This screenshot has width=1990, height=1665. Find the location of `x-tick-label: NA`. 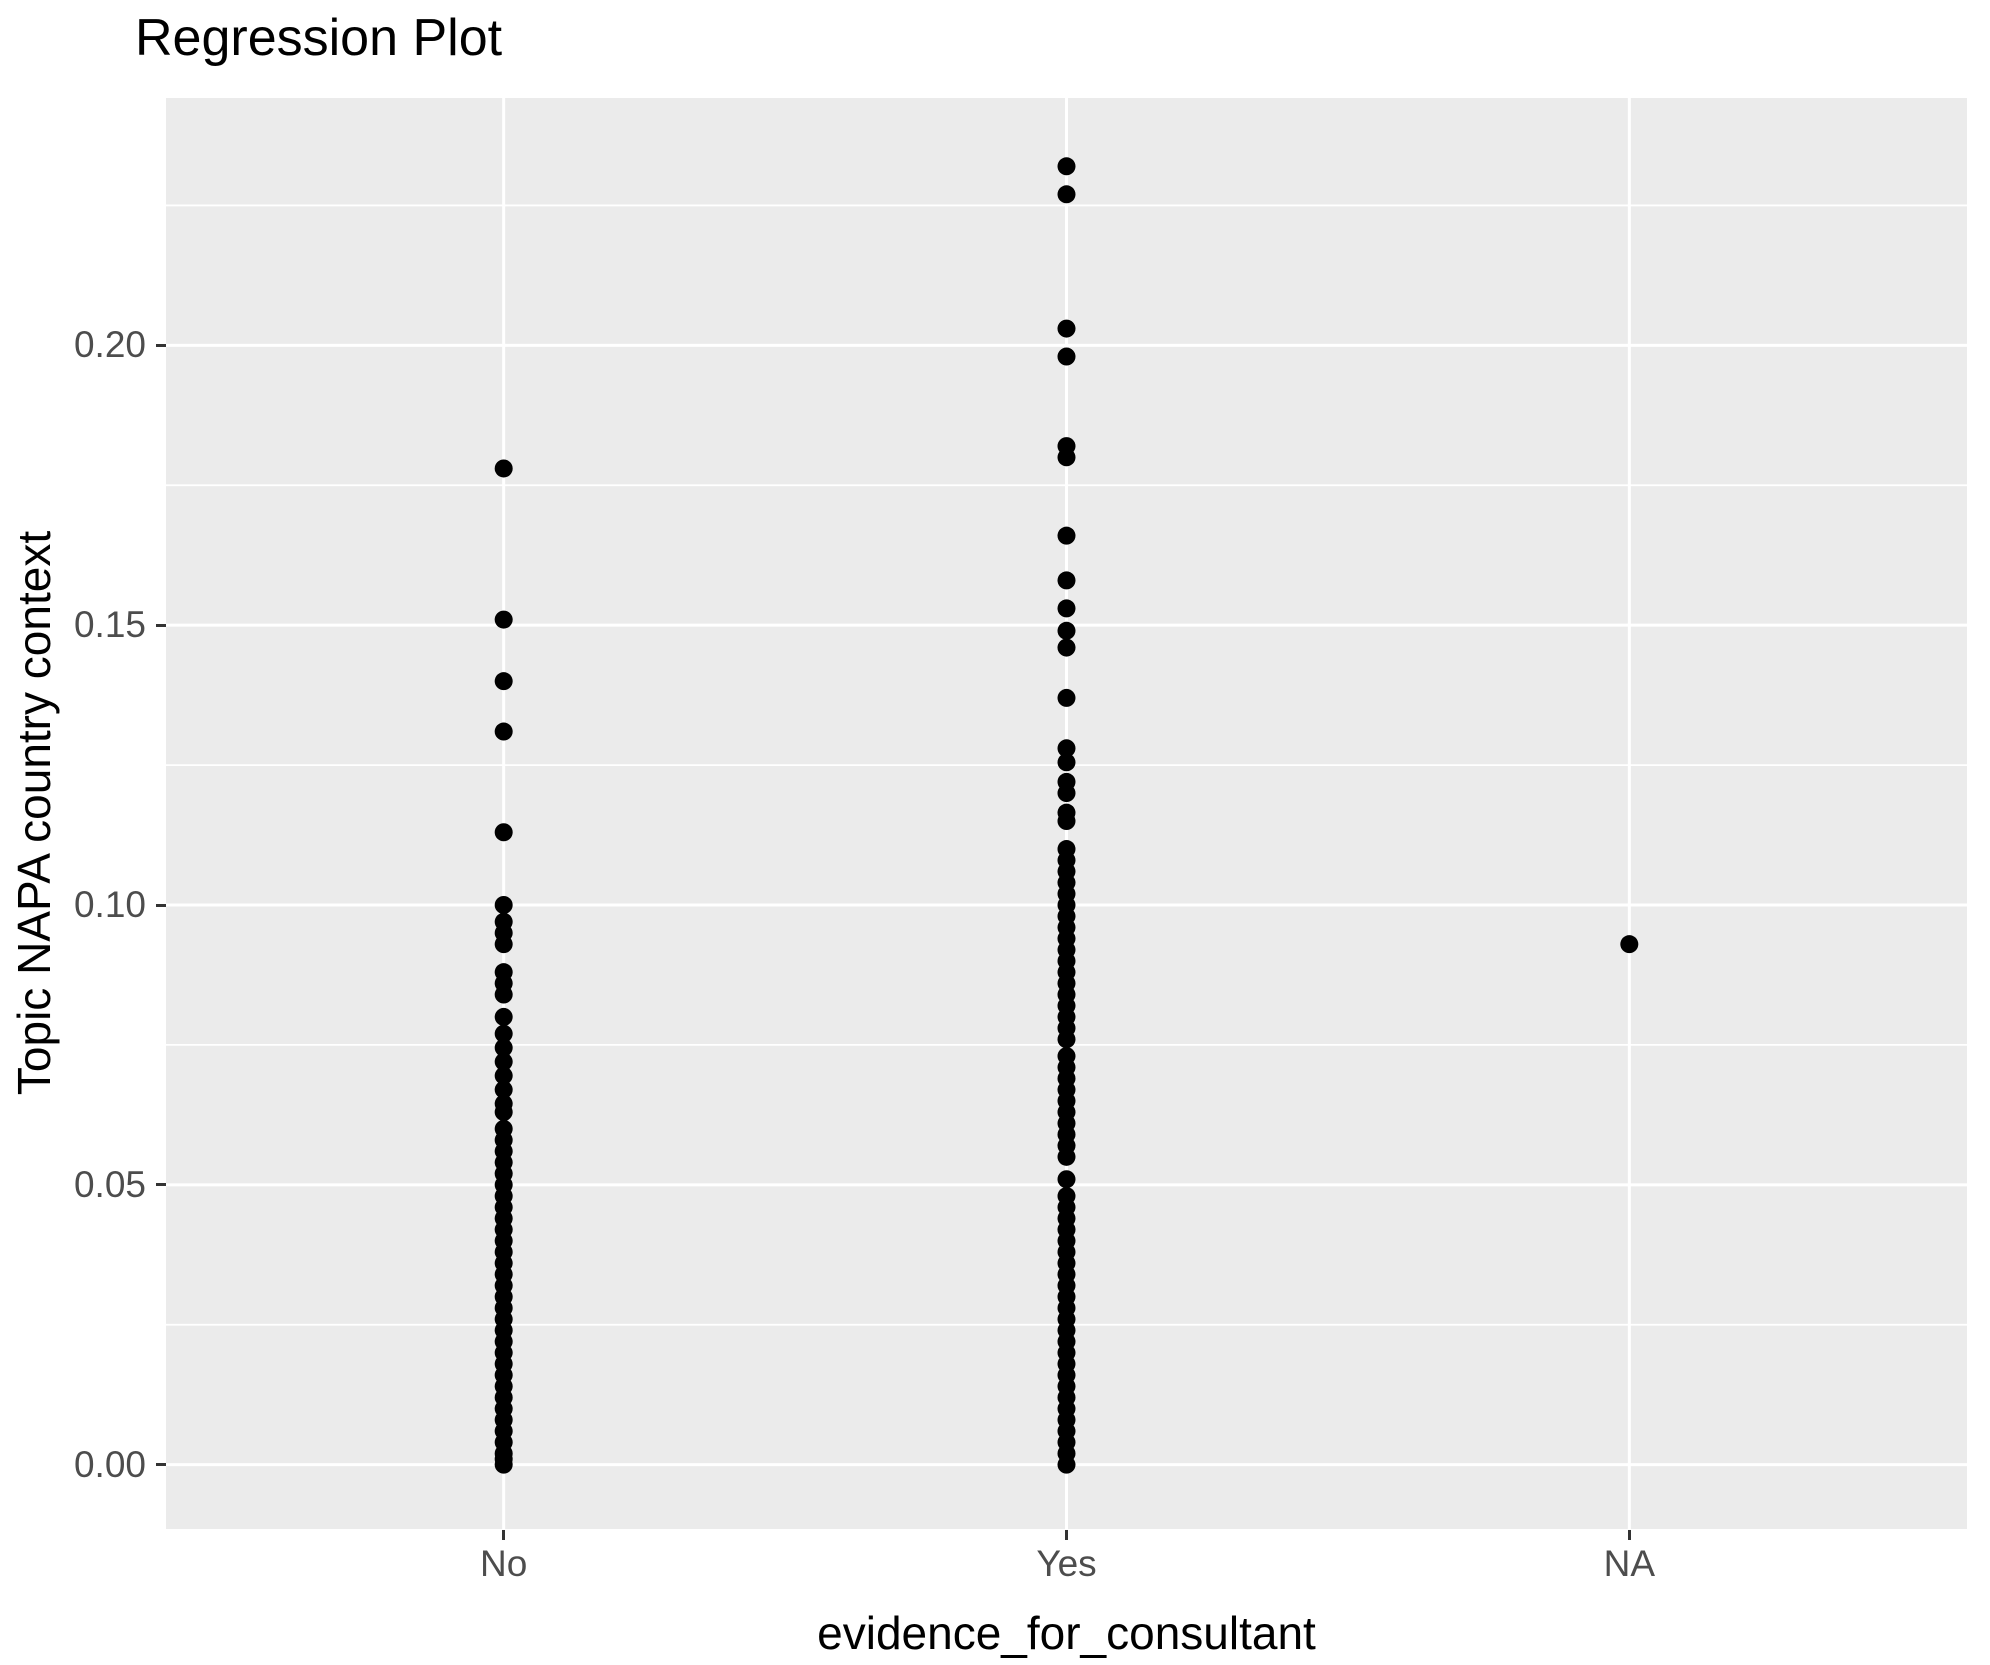

x-tick-label: NA is located at coordinates (1629, 1563).